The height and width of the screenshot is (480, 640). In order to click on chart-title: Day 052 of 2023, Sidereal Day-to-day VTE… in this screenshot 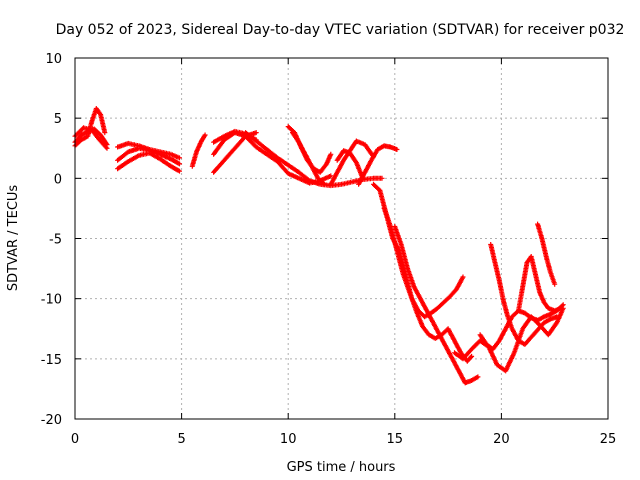, I will do `click(340, 30)`.